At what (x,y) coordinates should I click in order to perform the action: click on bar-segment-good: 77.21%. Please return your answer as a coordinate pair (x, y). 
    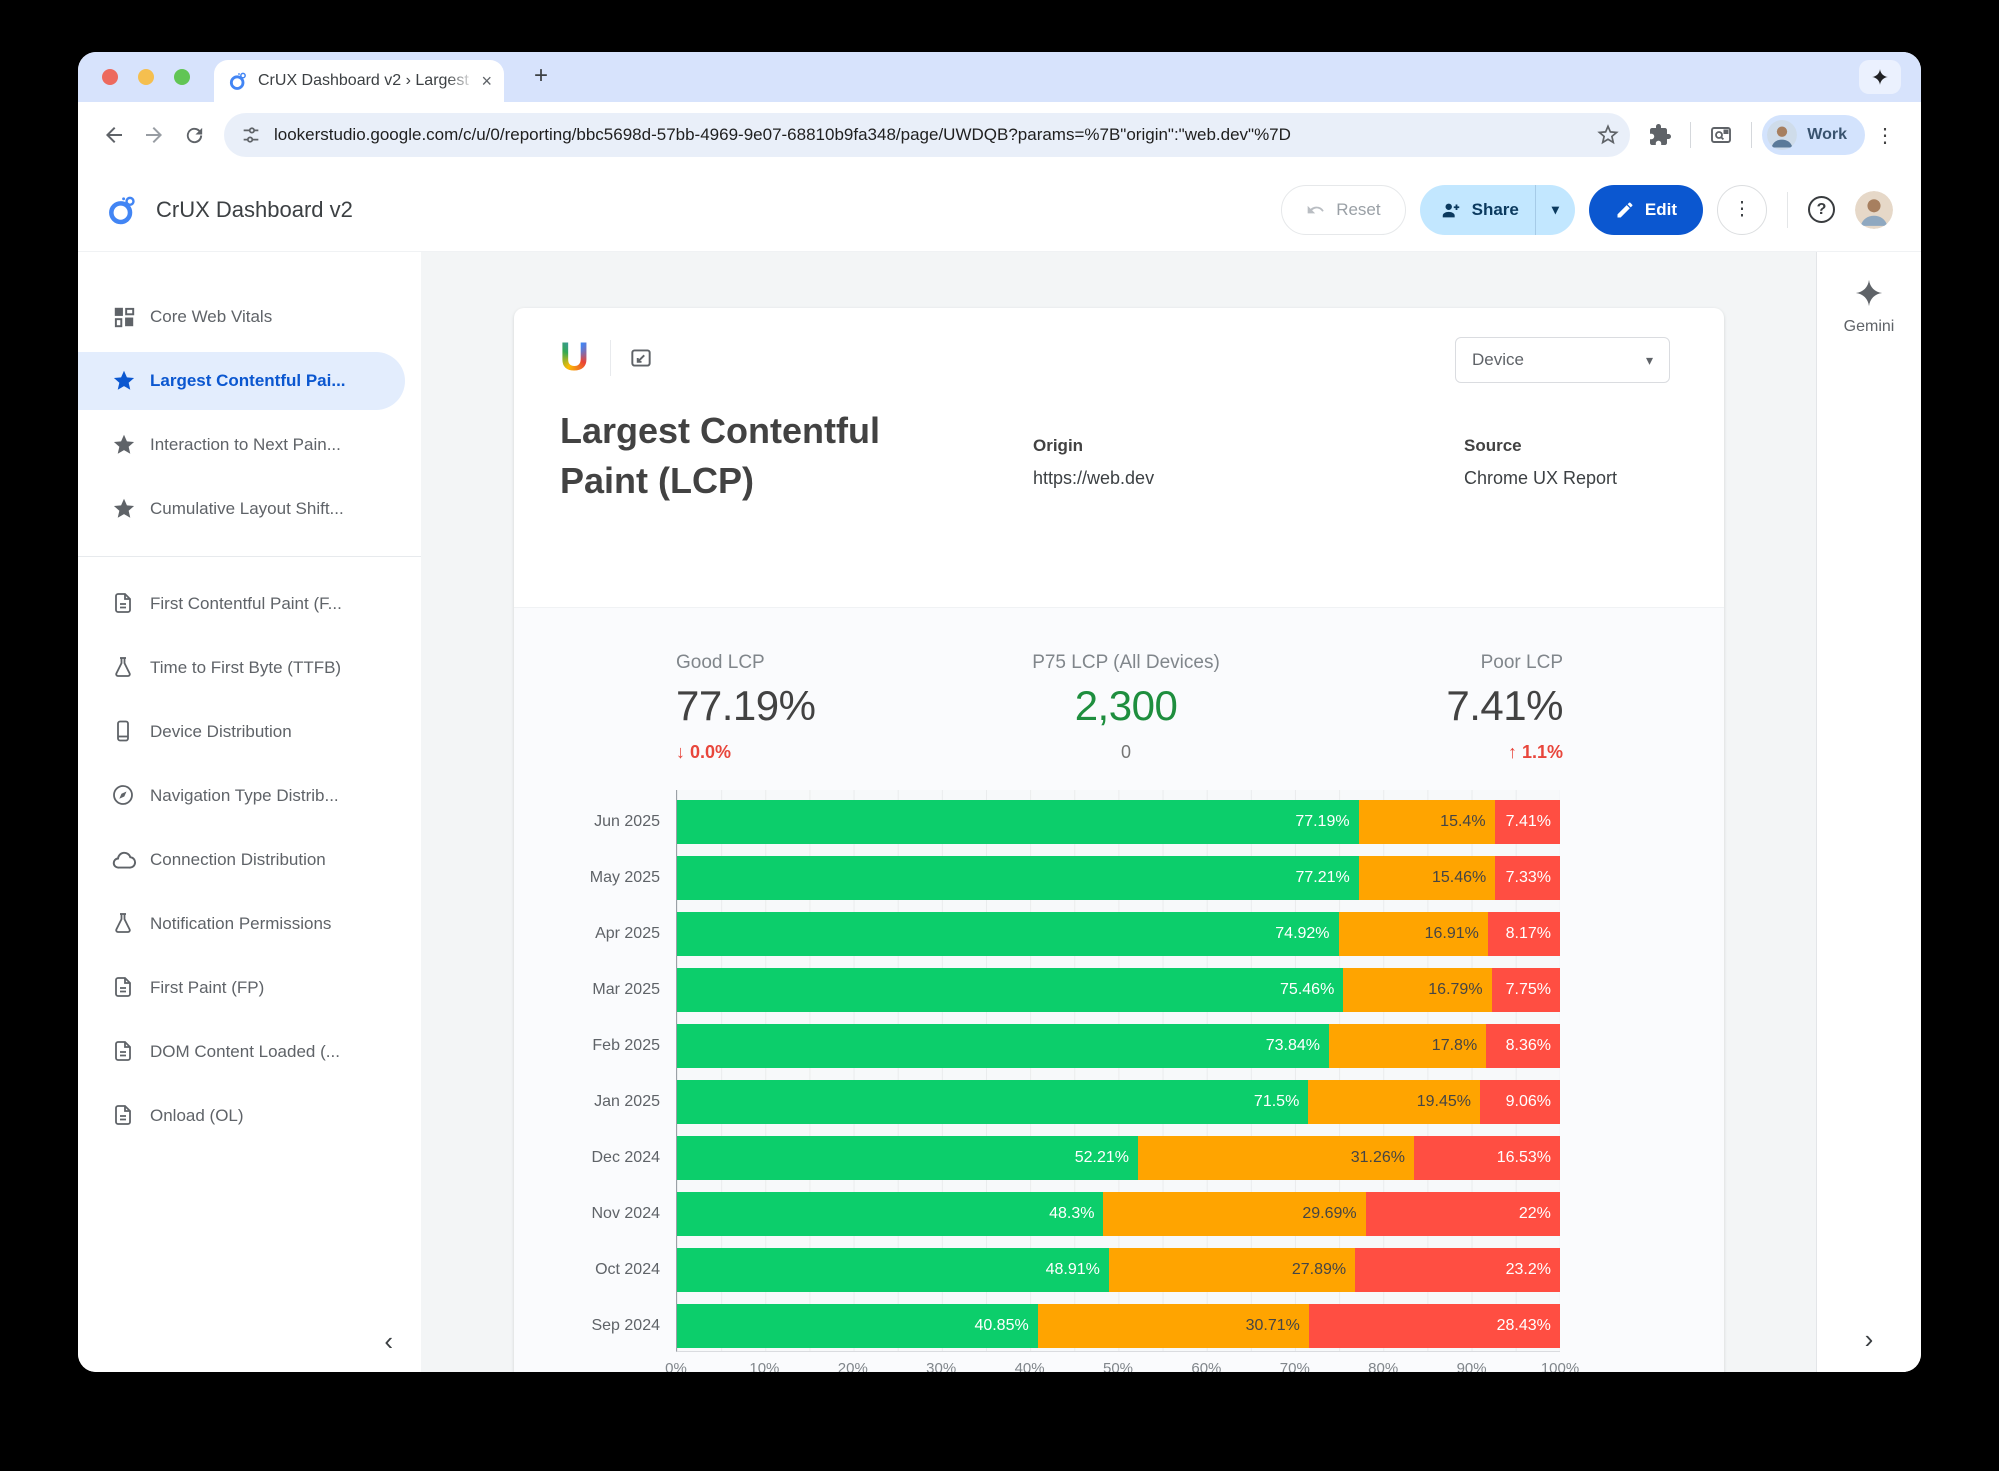
    Looking at the image, I should click on (1018, 878).